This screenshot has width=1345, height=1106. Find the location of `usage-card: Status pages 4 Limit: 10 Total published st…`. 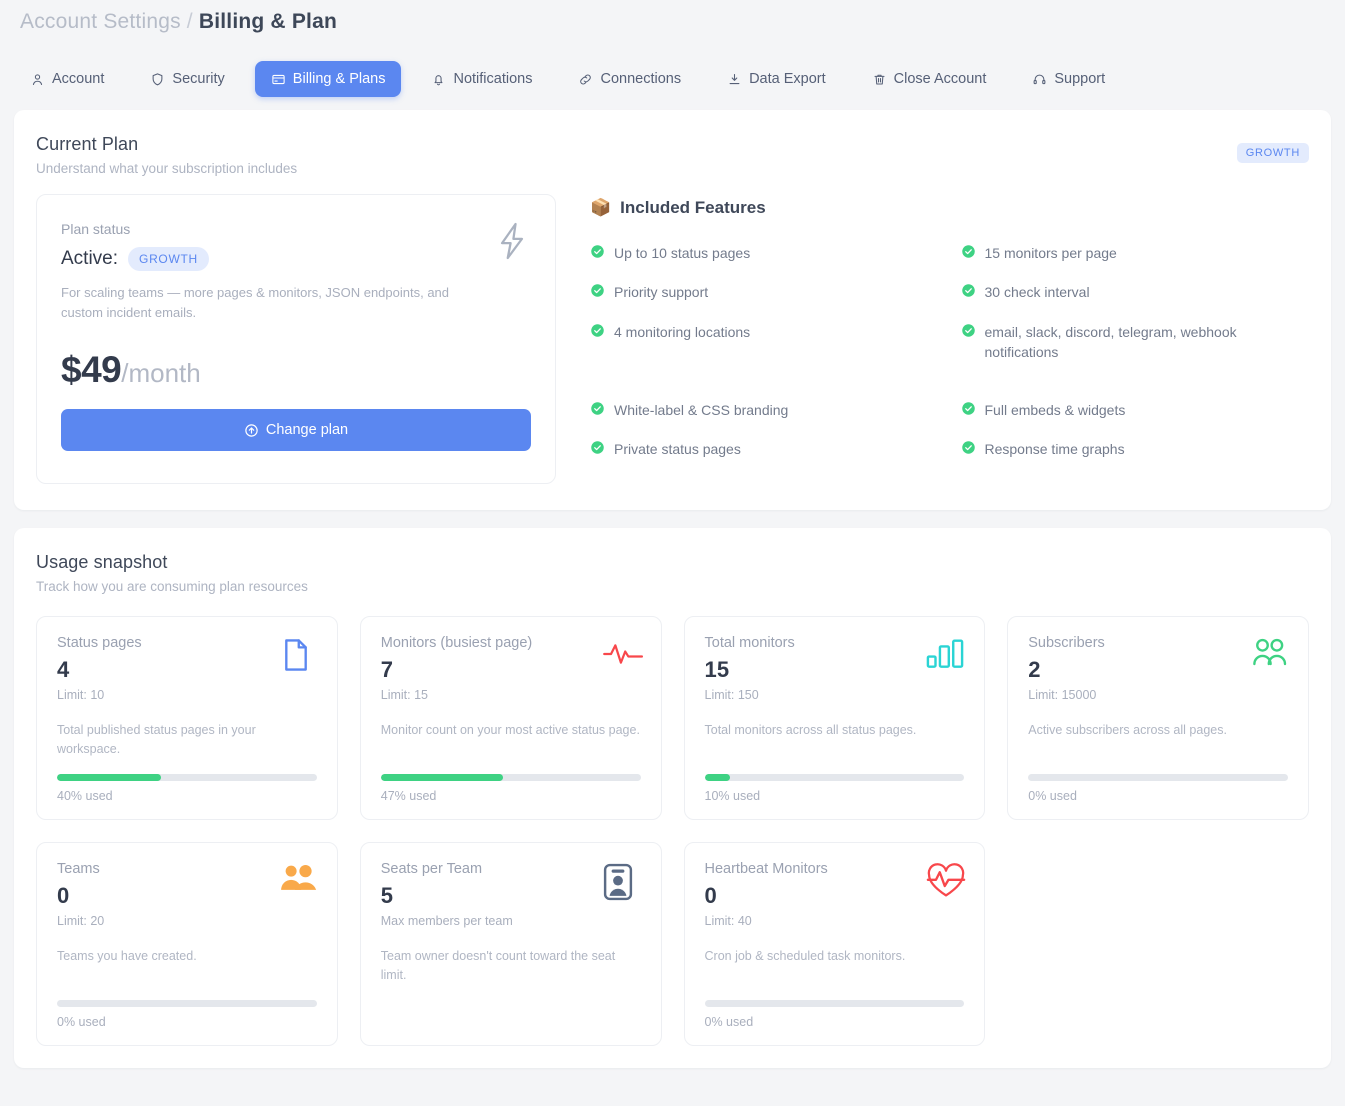

usage-card: Status pages 4 Limit: 10 Total published st… is located at coordinates (187, 718).